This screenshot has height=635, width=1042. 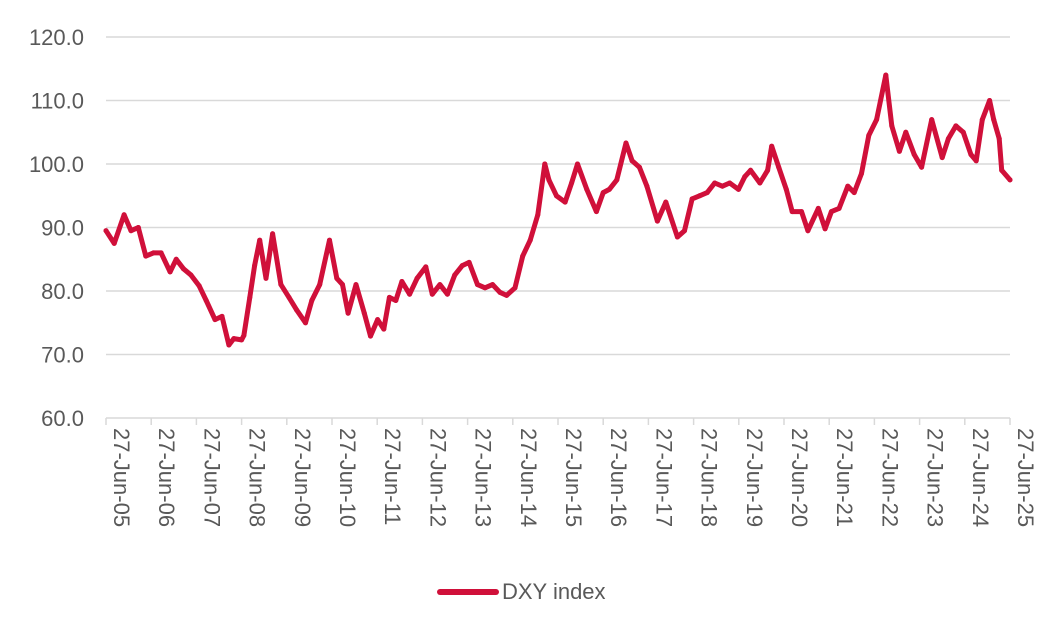 What do you see at coordinates (618, 477) in the screenshot?
I see `x-tick-label: 27-Jun-16` at bounding box center [618, 477].